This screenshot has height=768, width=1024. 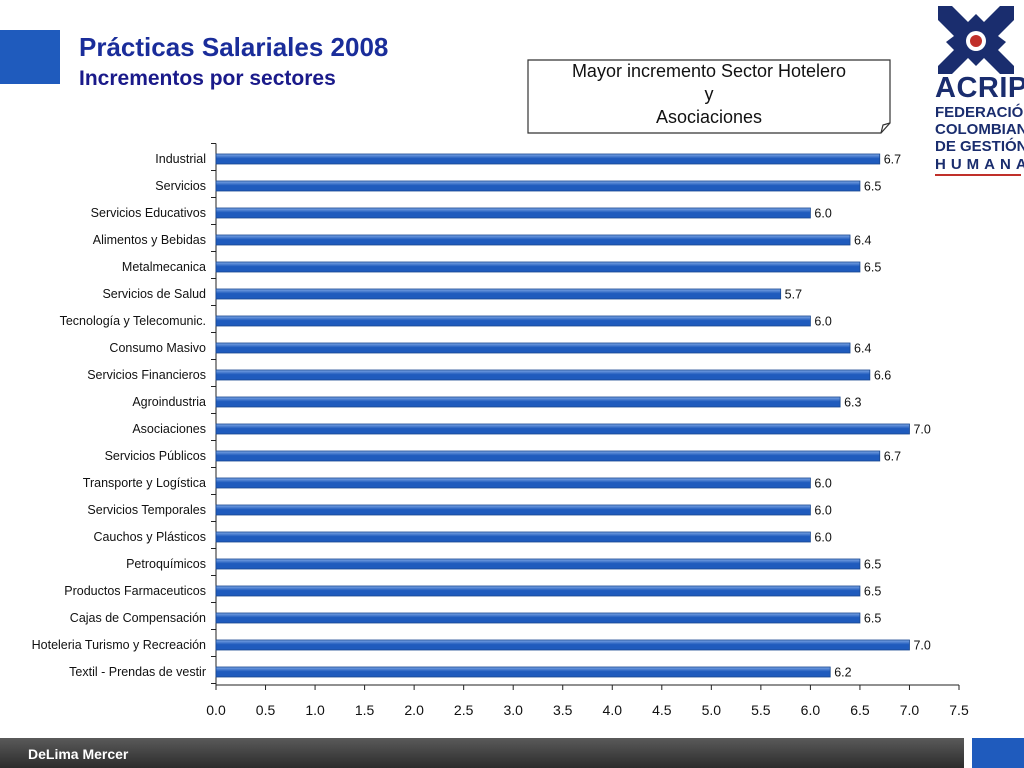 I want to click on category-label: Textil - Prendas de vestir, so click(x=137, y=672).